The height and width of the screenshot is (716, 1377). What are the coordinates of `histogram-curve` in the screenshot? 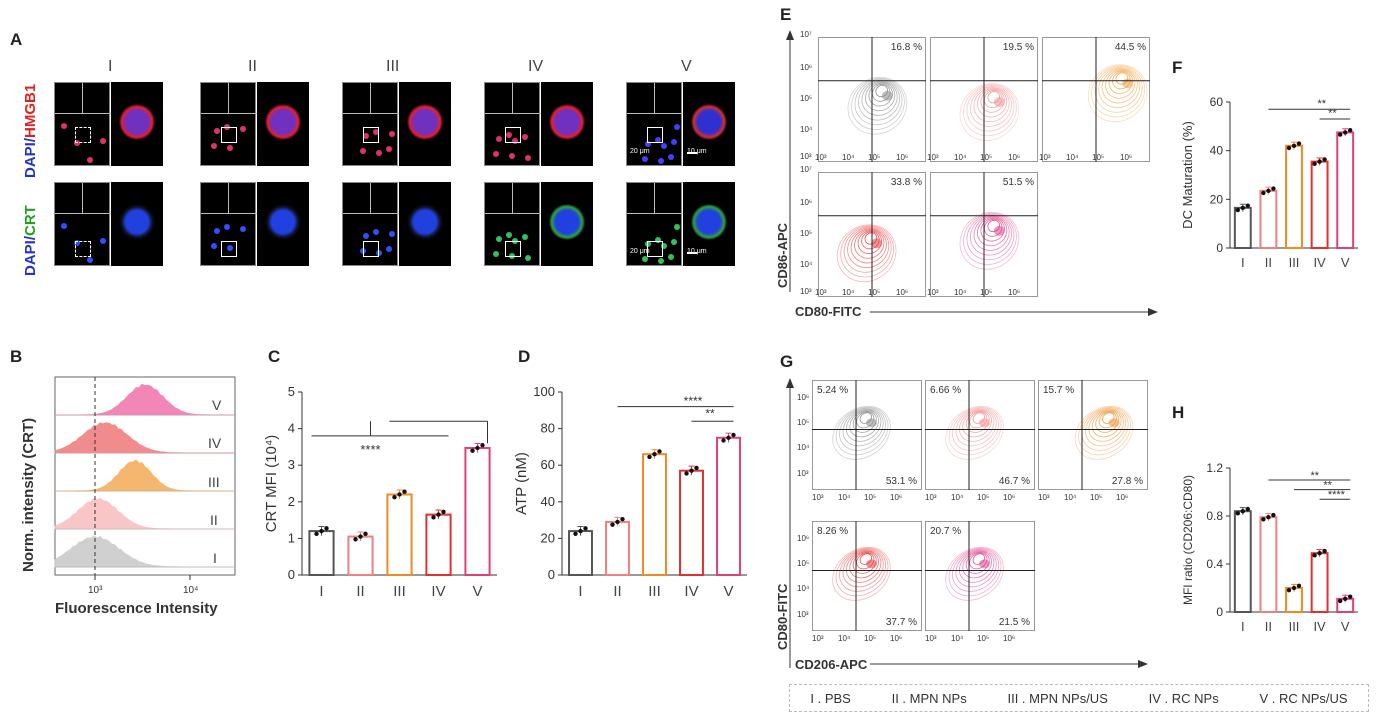 It's located at (145, 399).